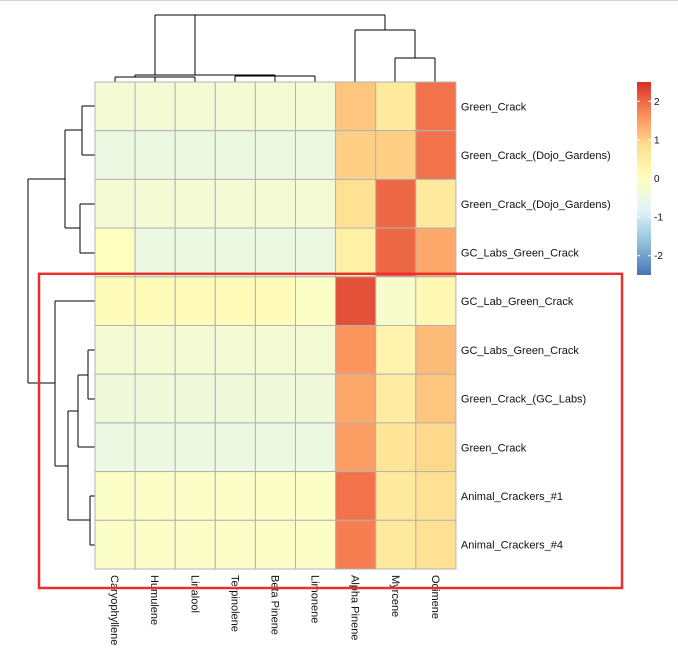 The height and width of the screenshot is (657, 678). I want to click on column-label: Ocimene, so click(435, 597).